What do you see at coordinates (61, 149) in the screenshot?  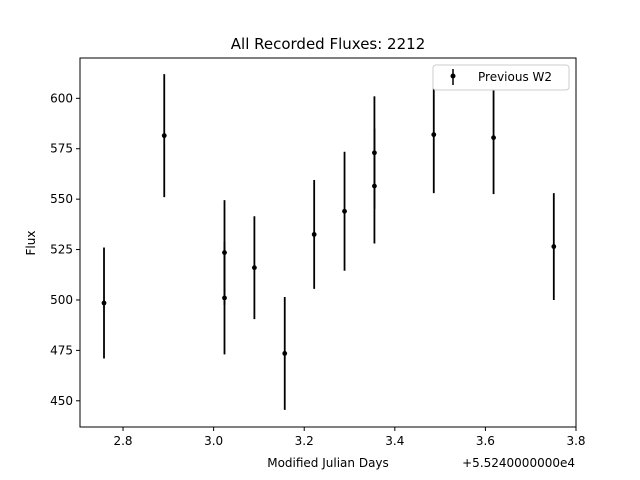 I see `y-tick-label: 575` at bounding box center [61, 149].